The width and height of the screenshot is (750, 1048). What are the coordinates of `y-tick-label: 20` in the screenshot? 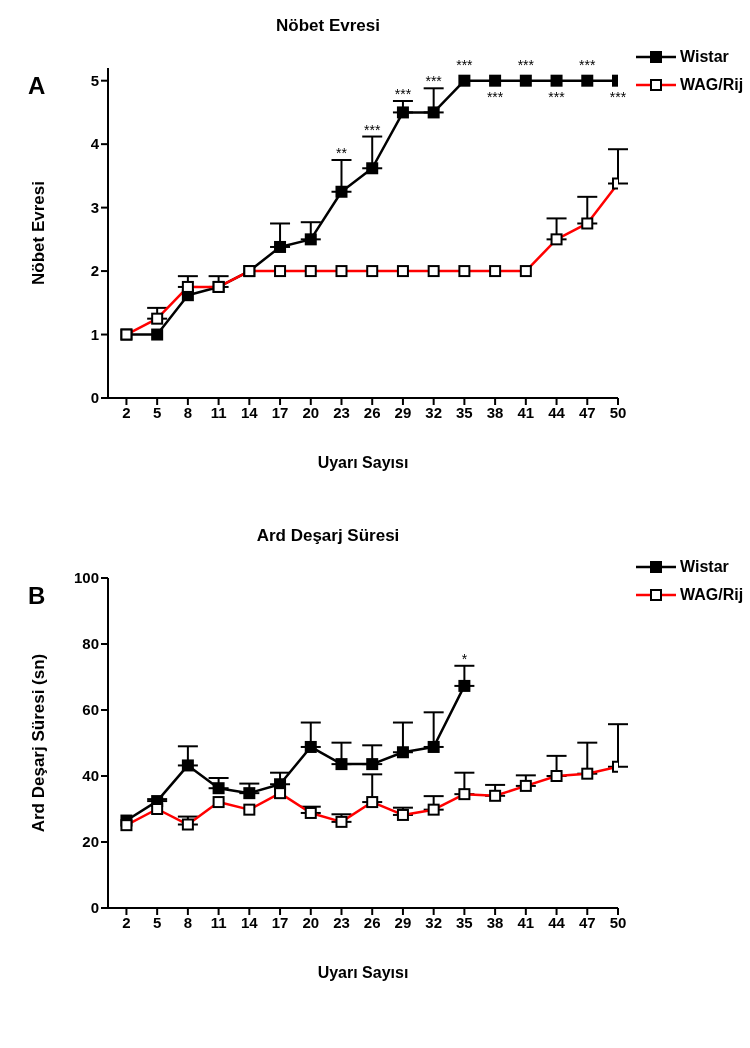 It's located at (90, 842).